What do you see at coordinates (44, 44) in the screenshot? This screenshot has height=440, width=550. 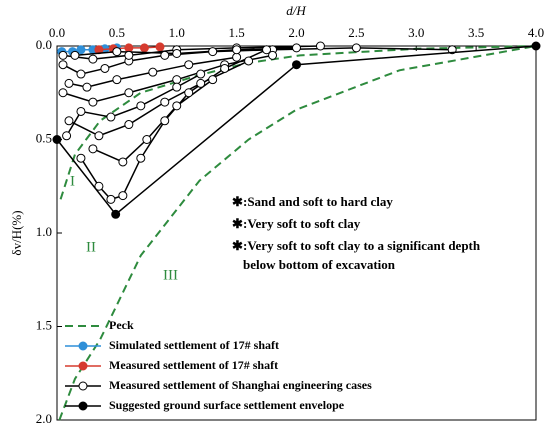 I see `y-tick-label: 0.0` at bounding box center [44, 44].